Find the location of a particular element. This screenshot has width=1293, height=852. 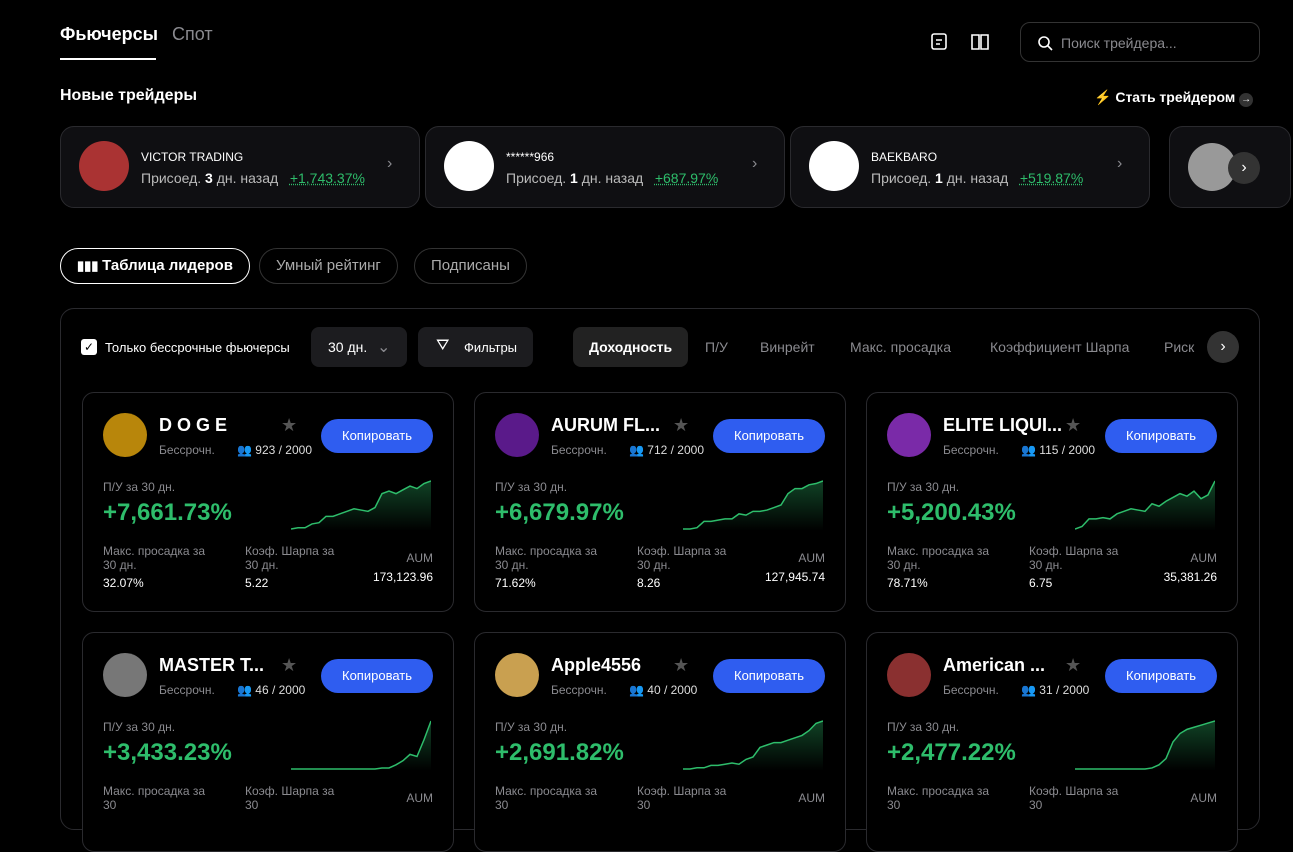

followers-count: 31 / 2000 is located at coordinates (1064, 690).